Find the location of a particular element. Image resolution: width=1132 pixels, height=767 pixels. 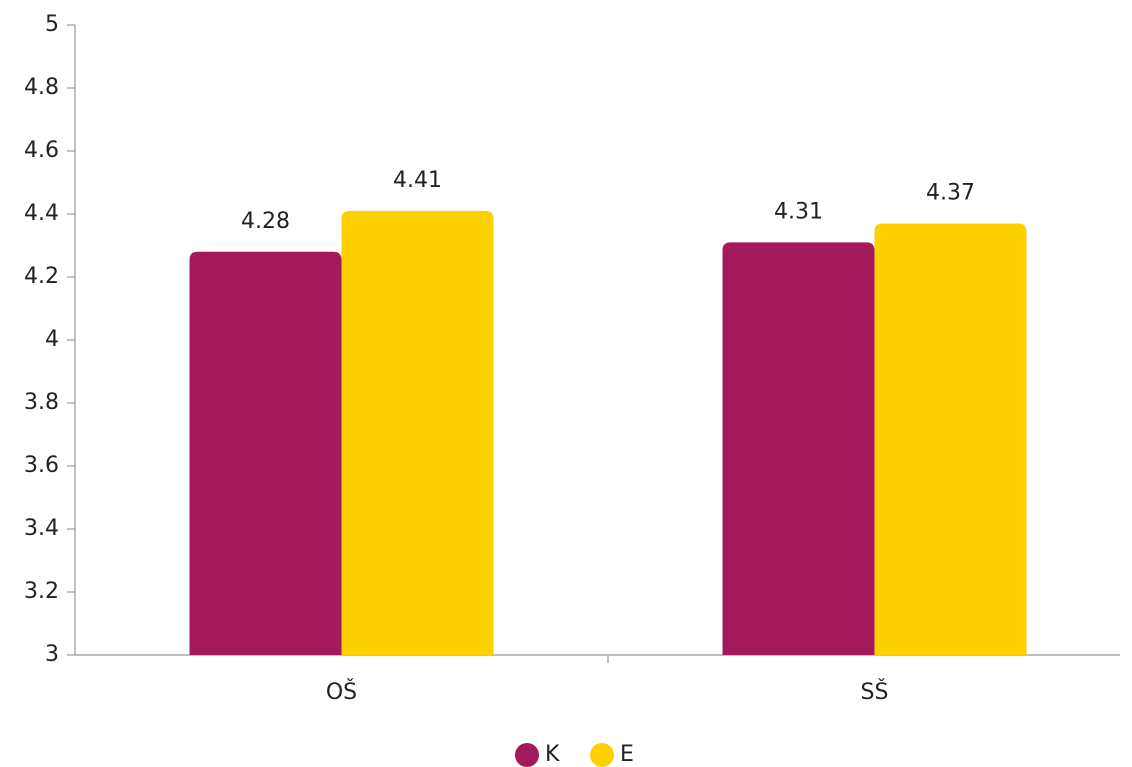

y-tick-label: 4.4 is located at coordinates (41, 213).